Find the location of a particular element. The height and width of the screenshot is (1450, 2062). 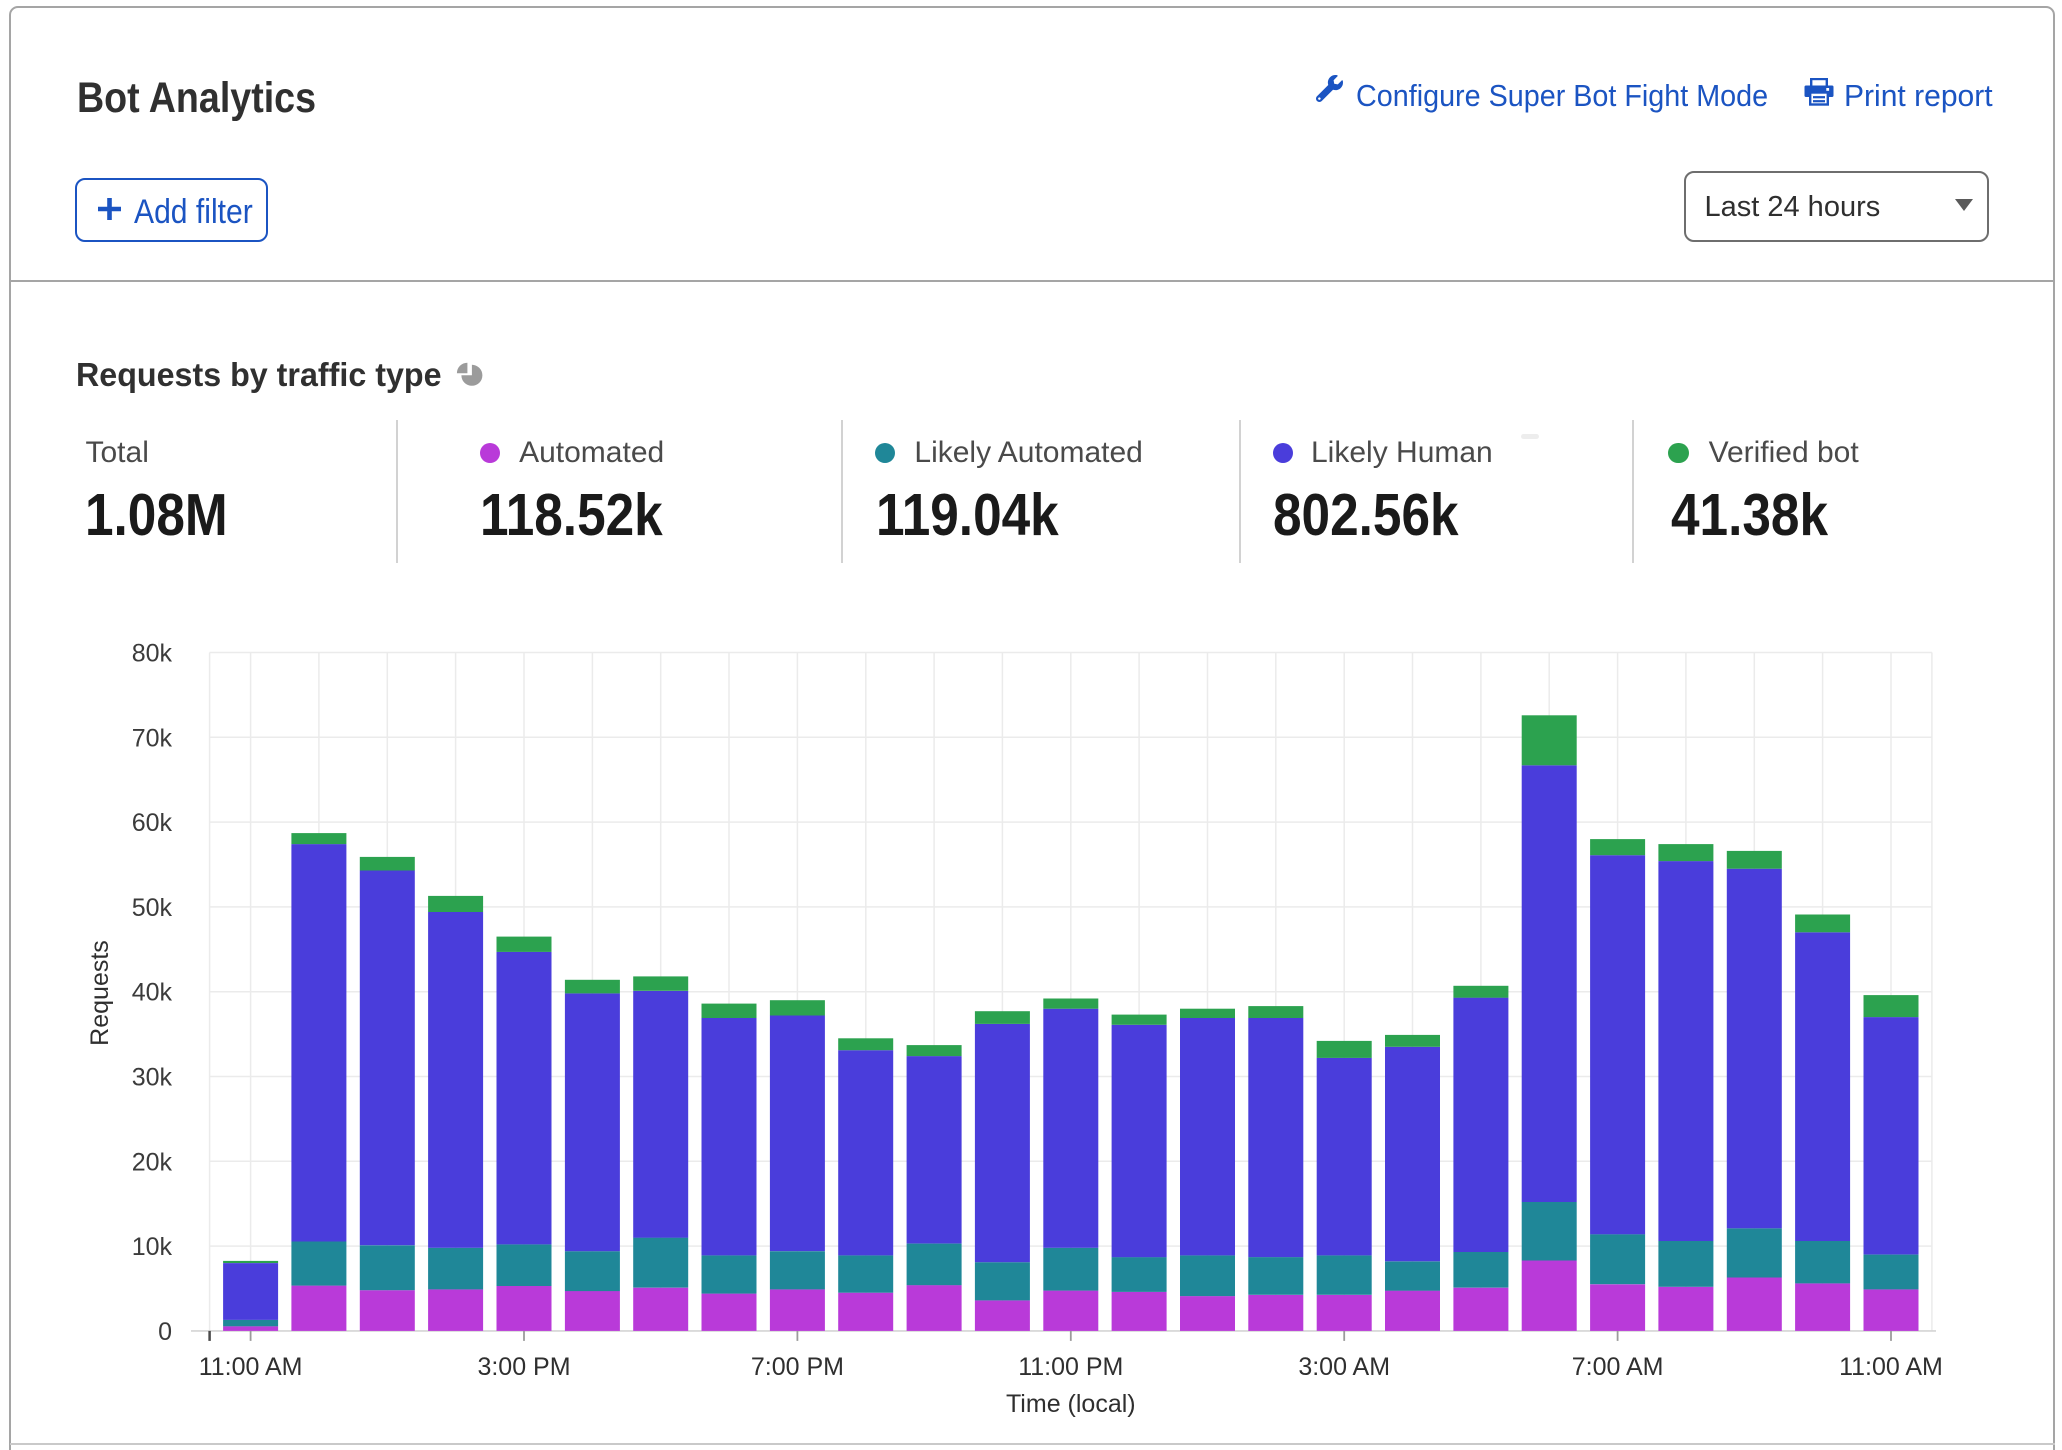

svg-text: Requests is located at coordinates (100, 993).